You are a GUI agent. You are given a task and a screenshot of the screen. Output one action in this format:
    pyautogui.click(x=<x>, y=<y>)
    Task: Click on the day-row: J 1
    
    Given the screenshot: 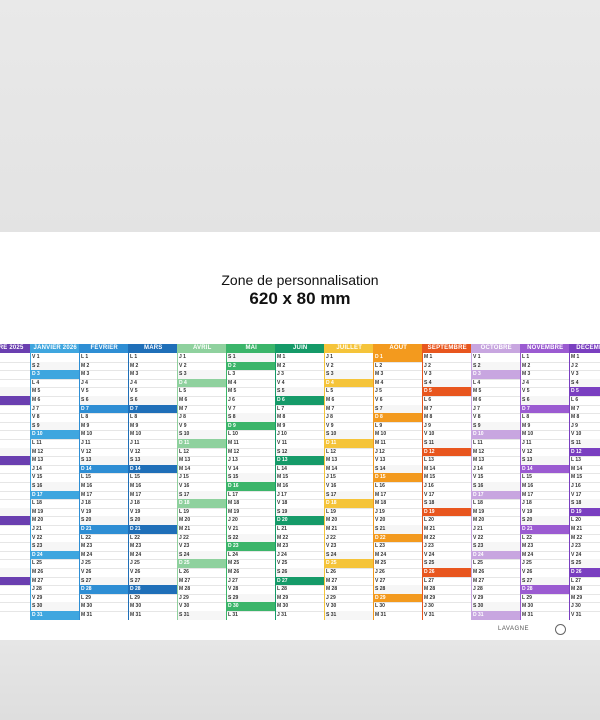 What is the action you would take?
    pyautogui.click(x=202, y=358)
    